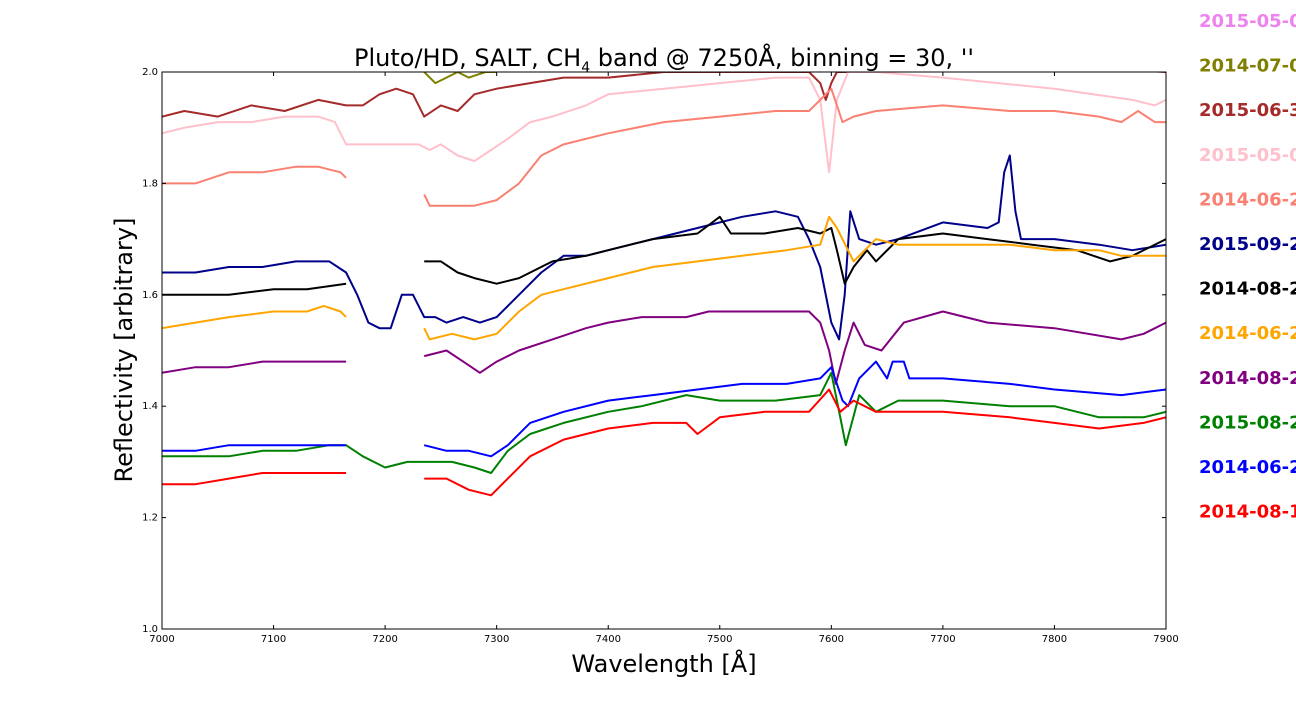 The image size is (1296, 720). What do you see at coordinates (782, 57) in the screenshot?
I see `chart-title-part-2: band @ 7250Å, binning = 30, ''` at bounding box center [782, 57].